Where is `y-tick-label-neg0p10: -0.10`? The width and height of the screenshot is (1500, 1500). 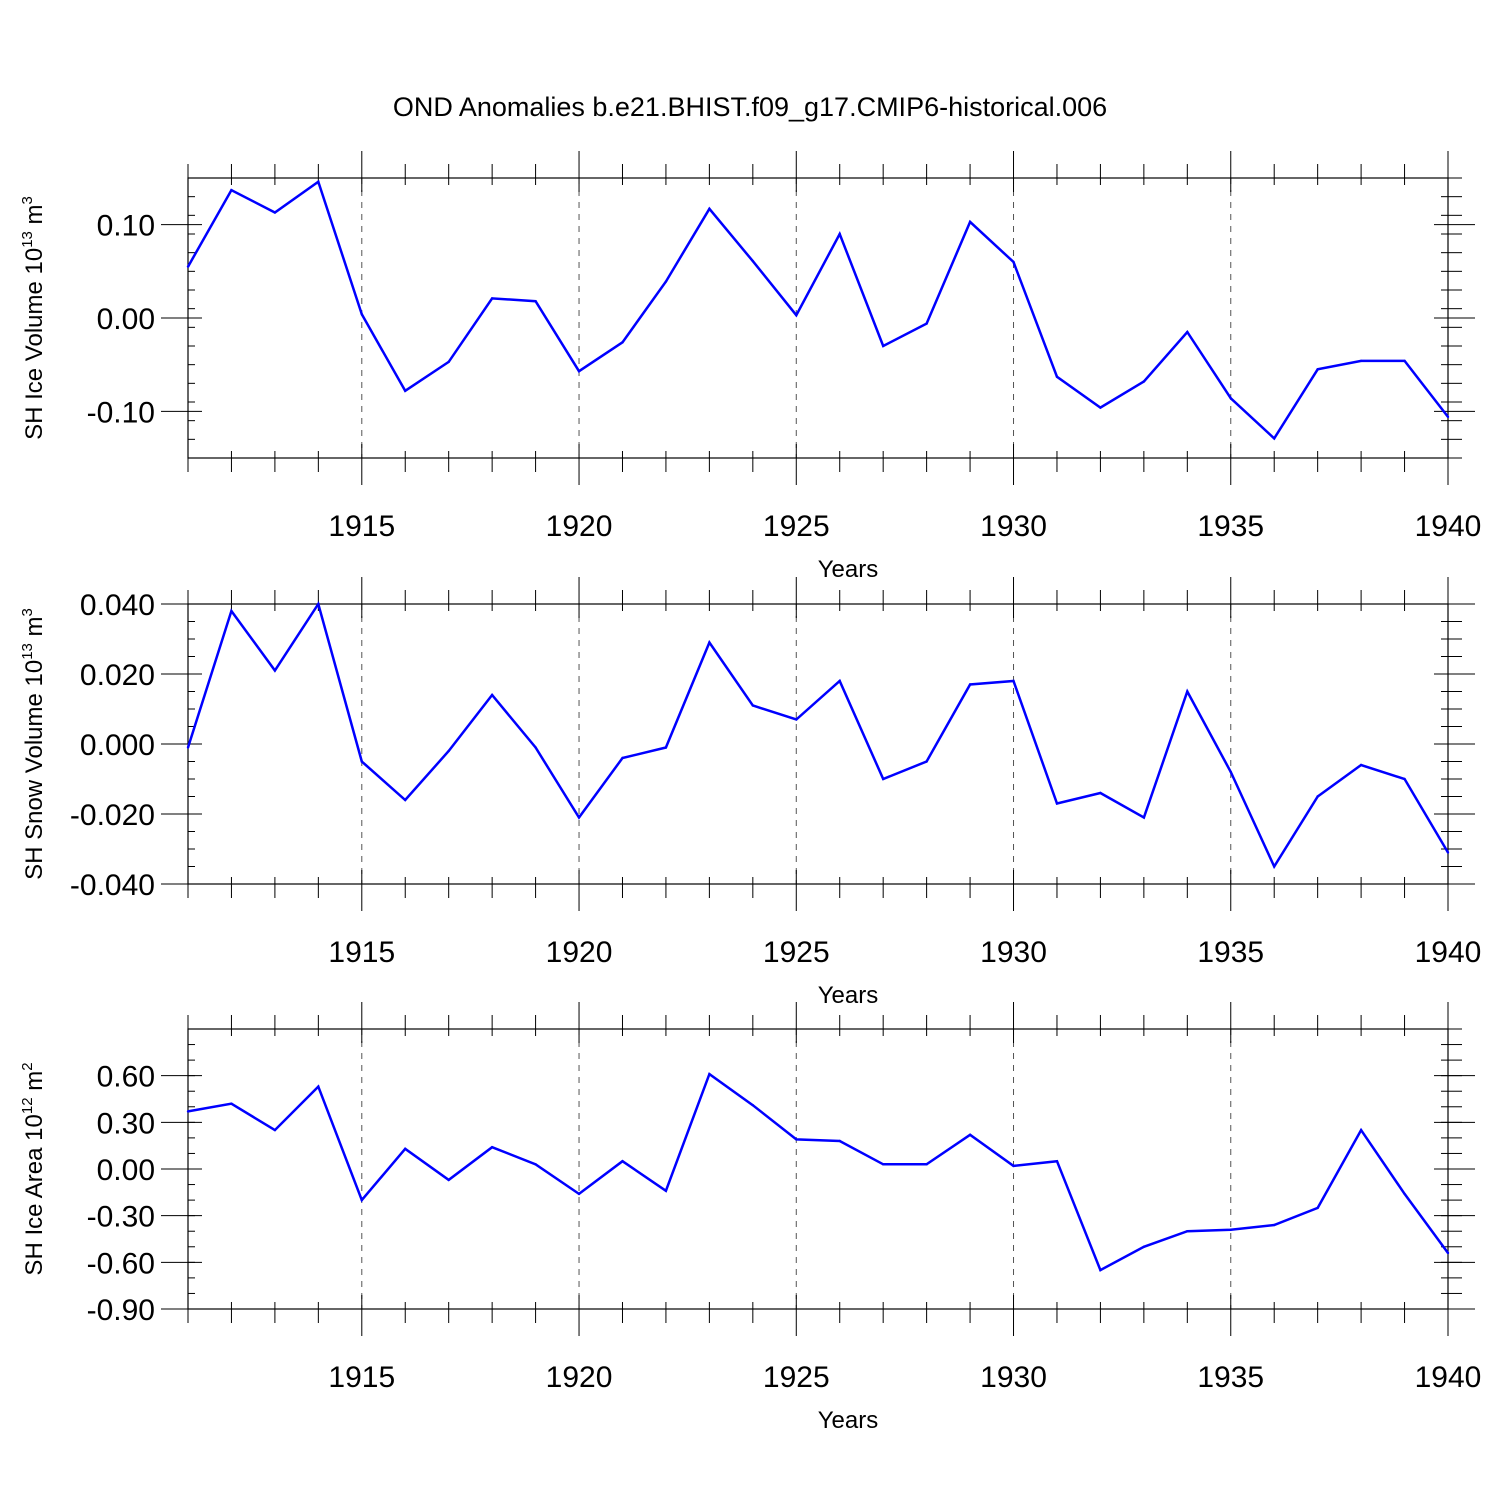
y-tick-label-neg0p10: -0.10 is located at coordinates (121, 412).